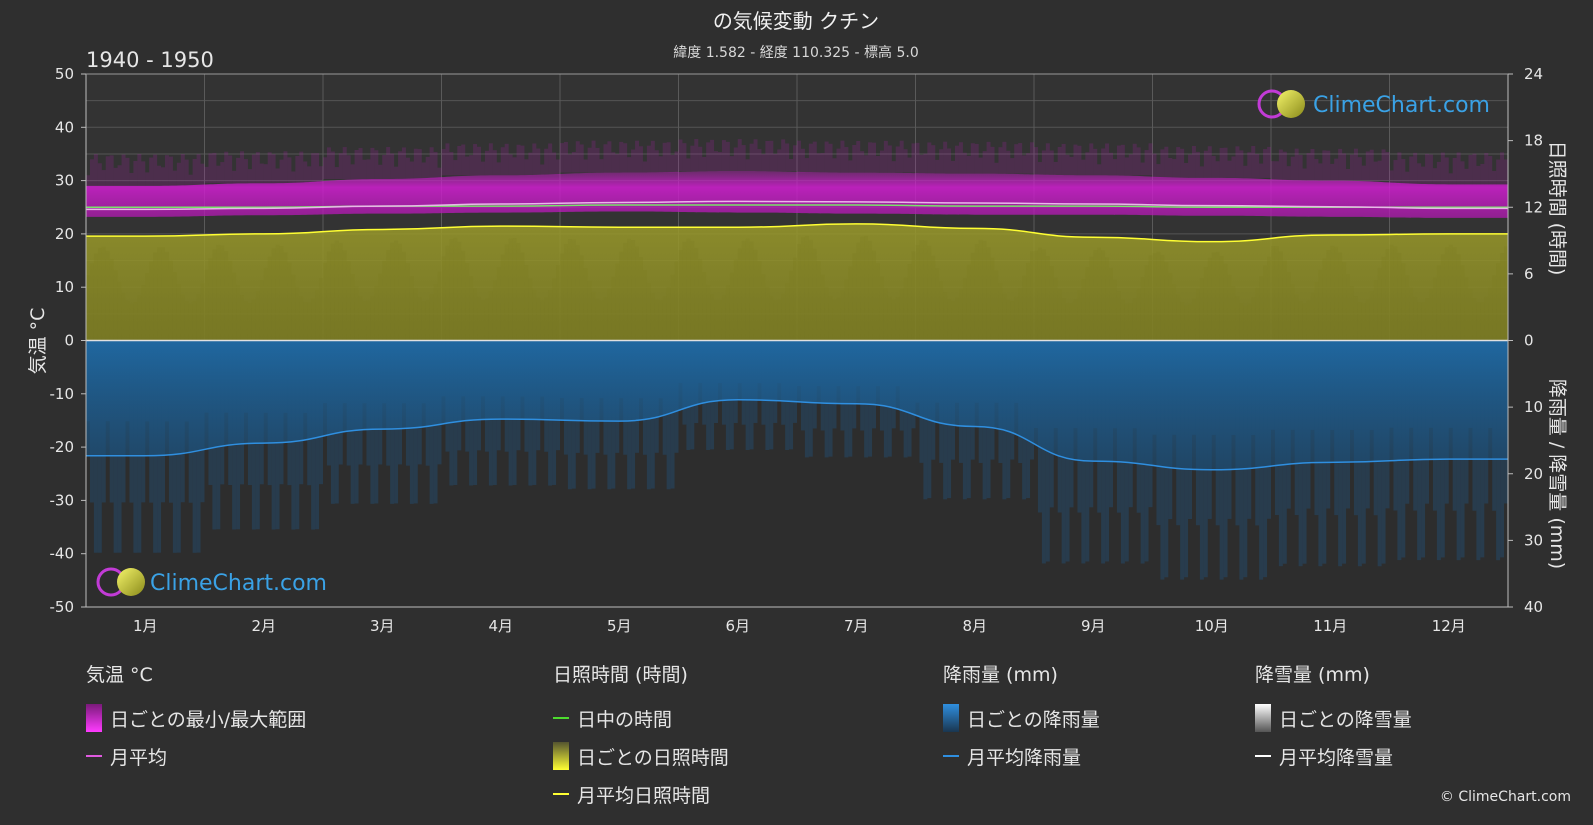  Describe the element at coordinates (797, 405) in the screenshot. I see `rain-area` at that location.